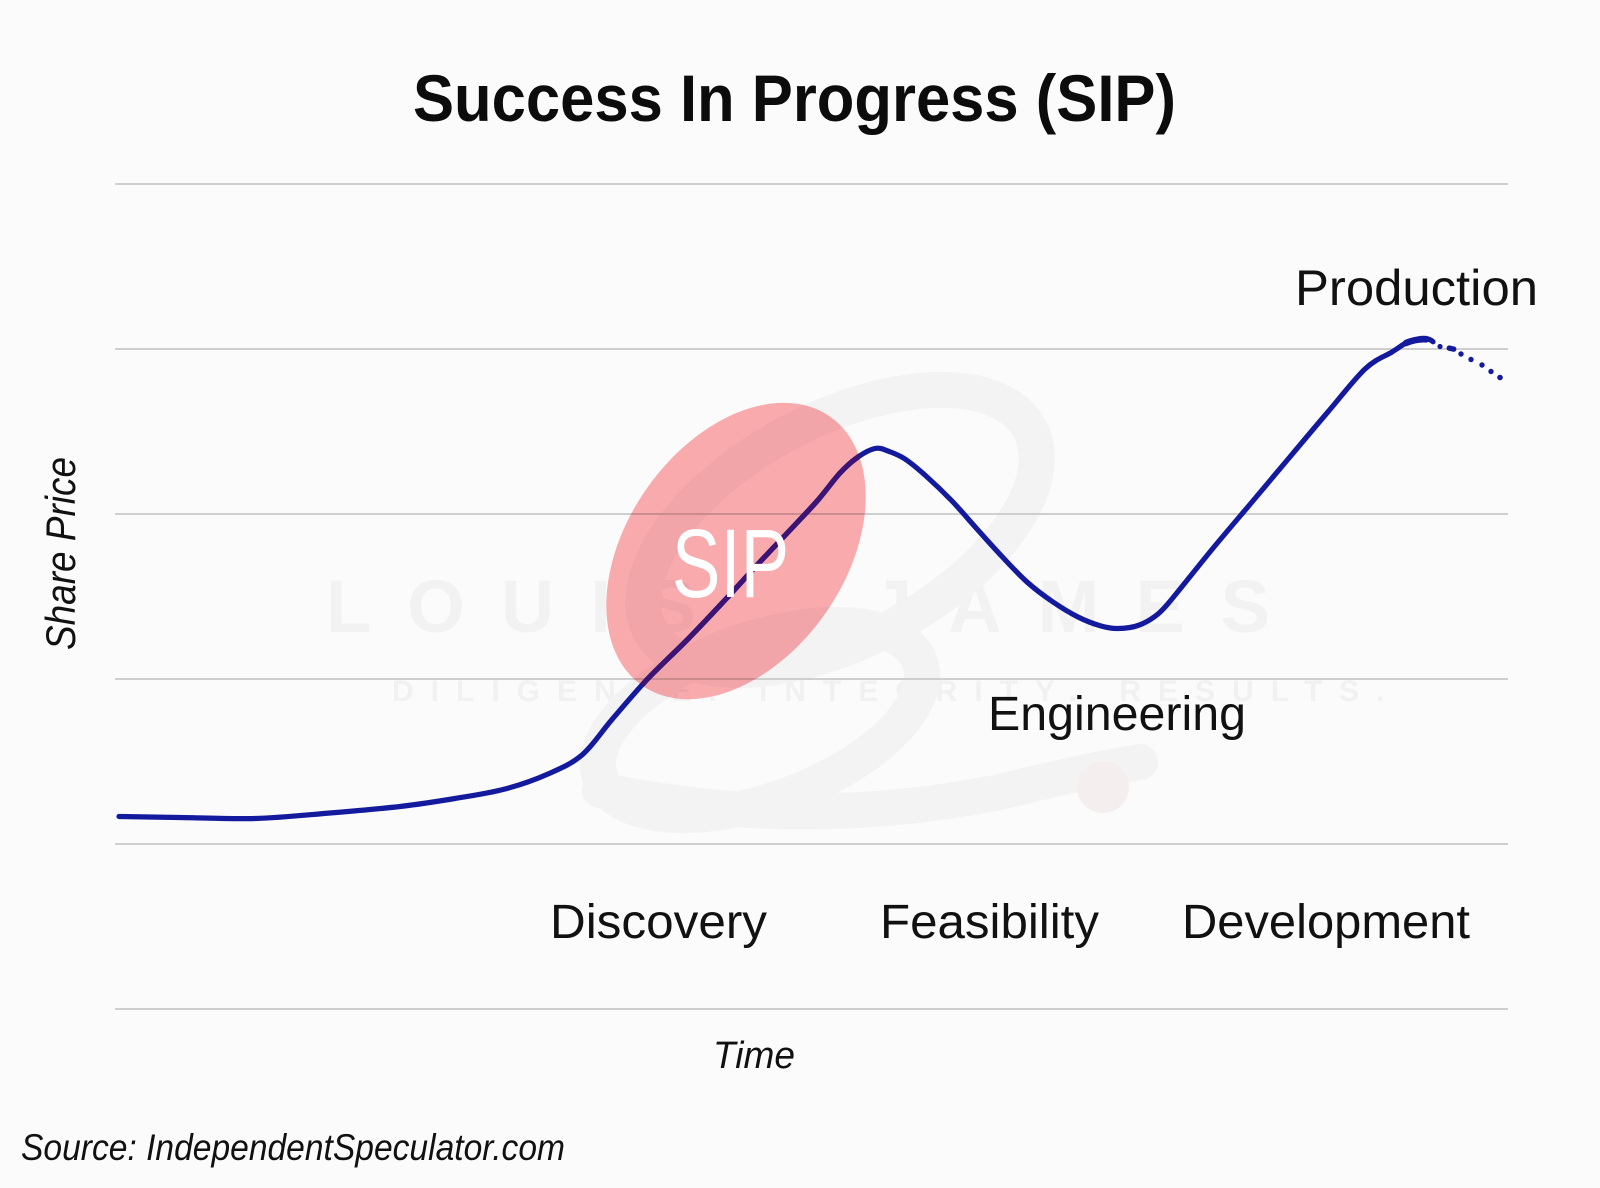 Image resolution: width=1600 pixels, height=1188 pixels. What do you see at coordinates (293, 1147) in the screenshot?
I see `svg-text:Source: IndependentSpeculator.: Source: IndependentSpeculator.com` at bounding box center [293, 1147].